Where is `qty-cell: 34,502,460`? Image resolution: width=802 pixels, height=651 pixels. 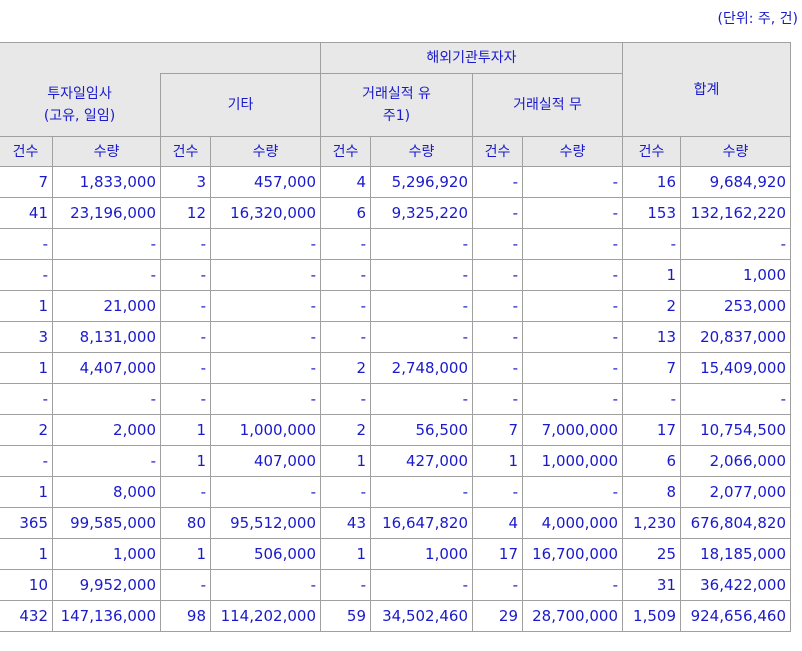 qty-cell: 34,502,460 is located at coordinates (421, 616).